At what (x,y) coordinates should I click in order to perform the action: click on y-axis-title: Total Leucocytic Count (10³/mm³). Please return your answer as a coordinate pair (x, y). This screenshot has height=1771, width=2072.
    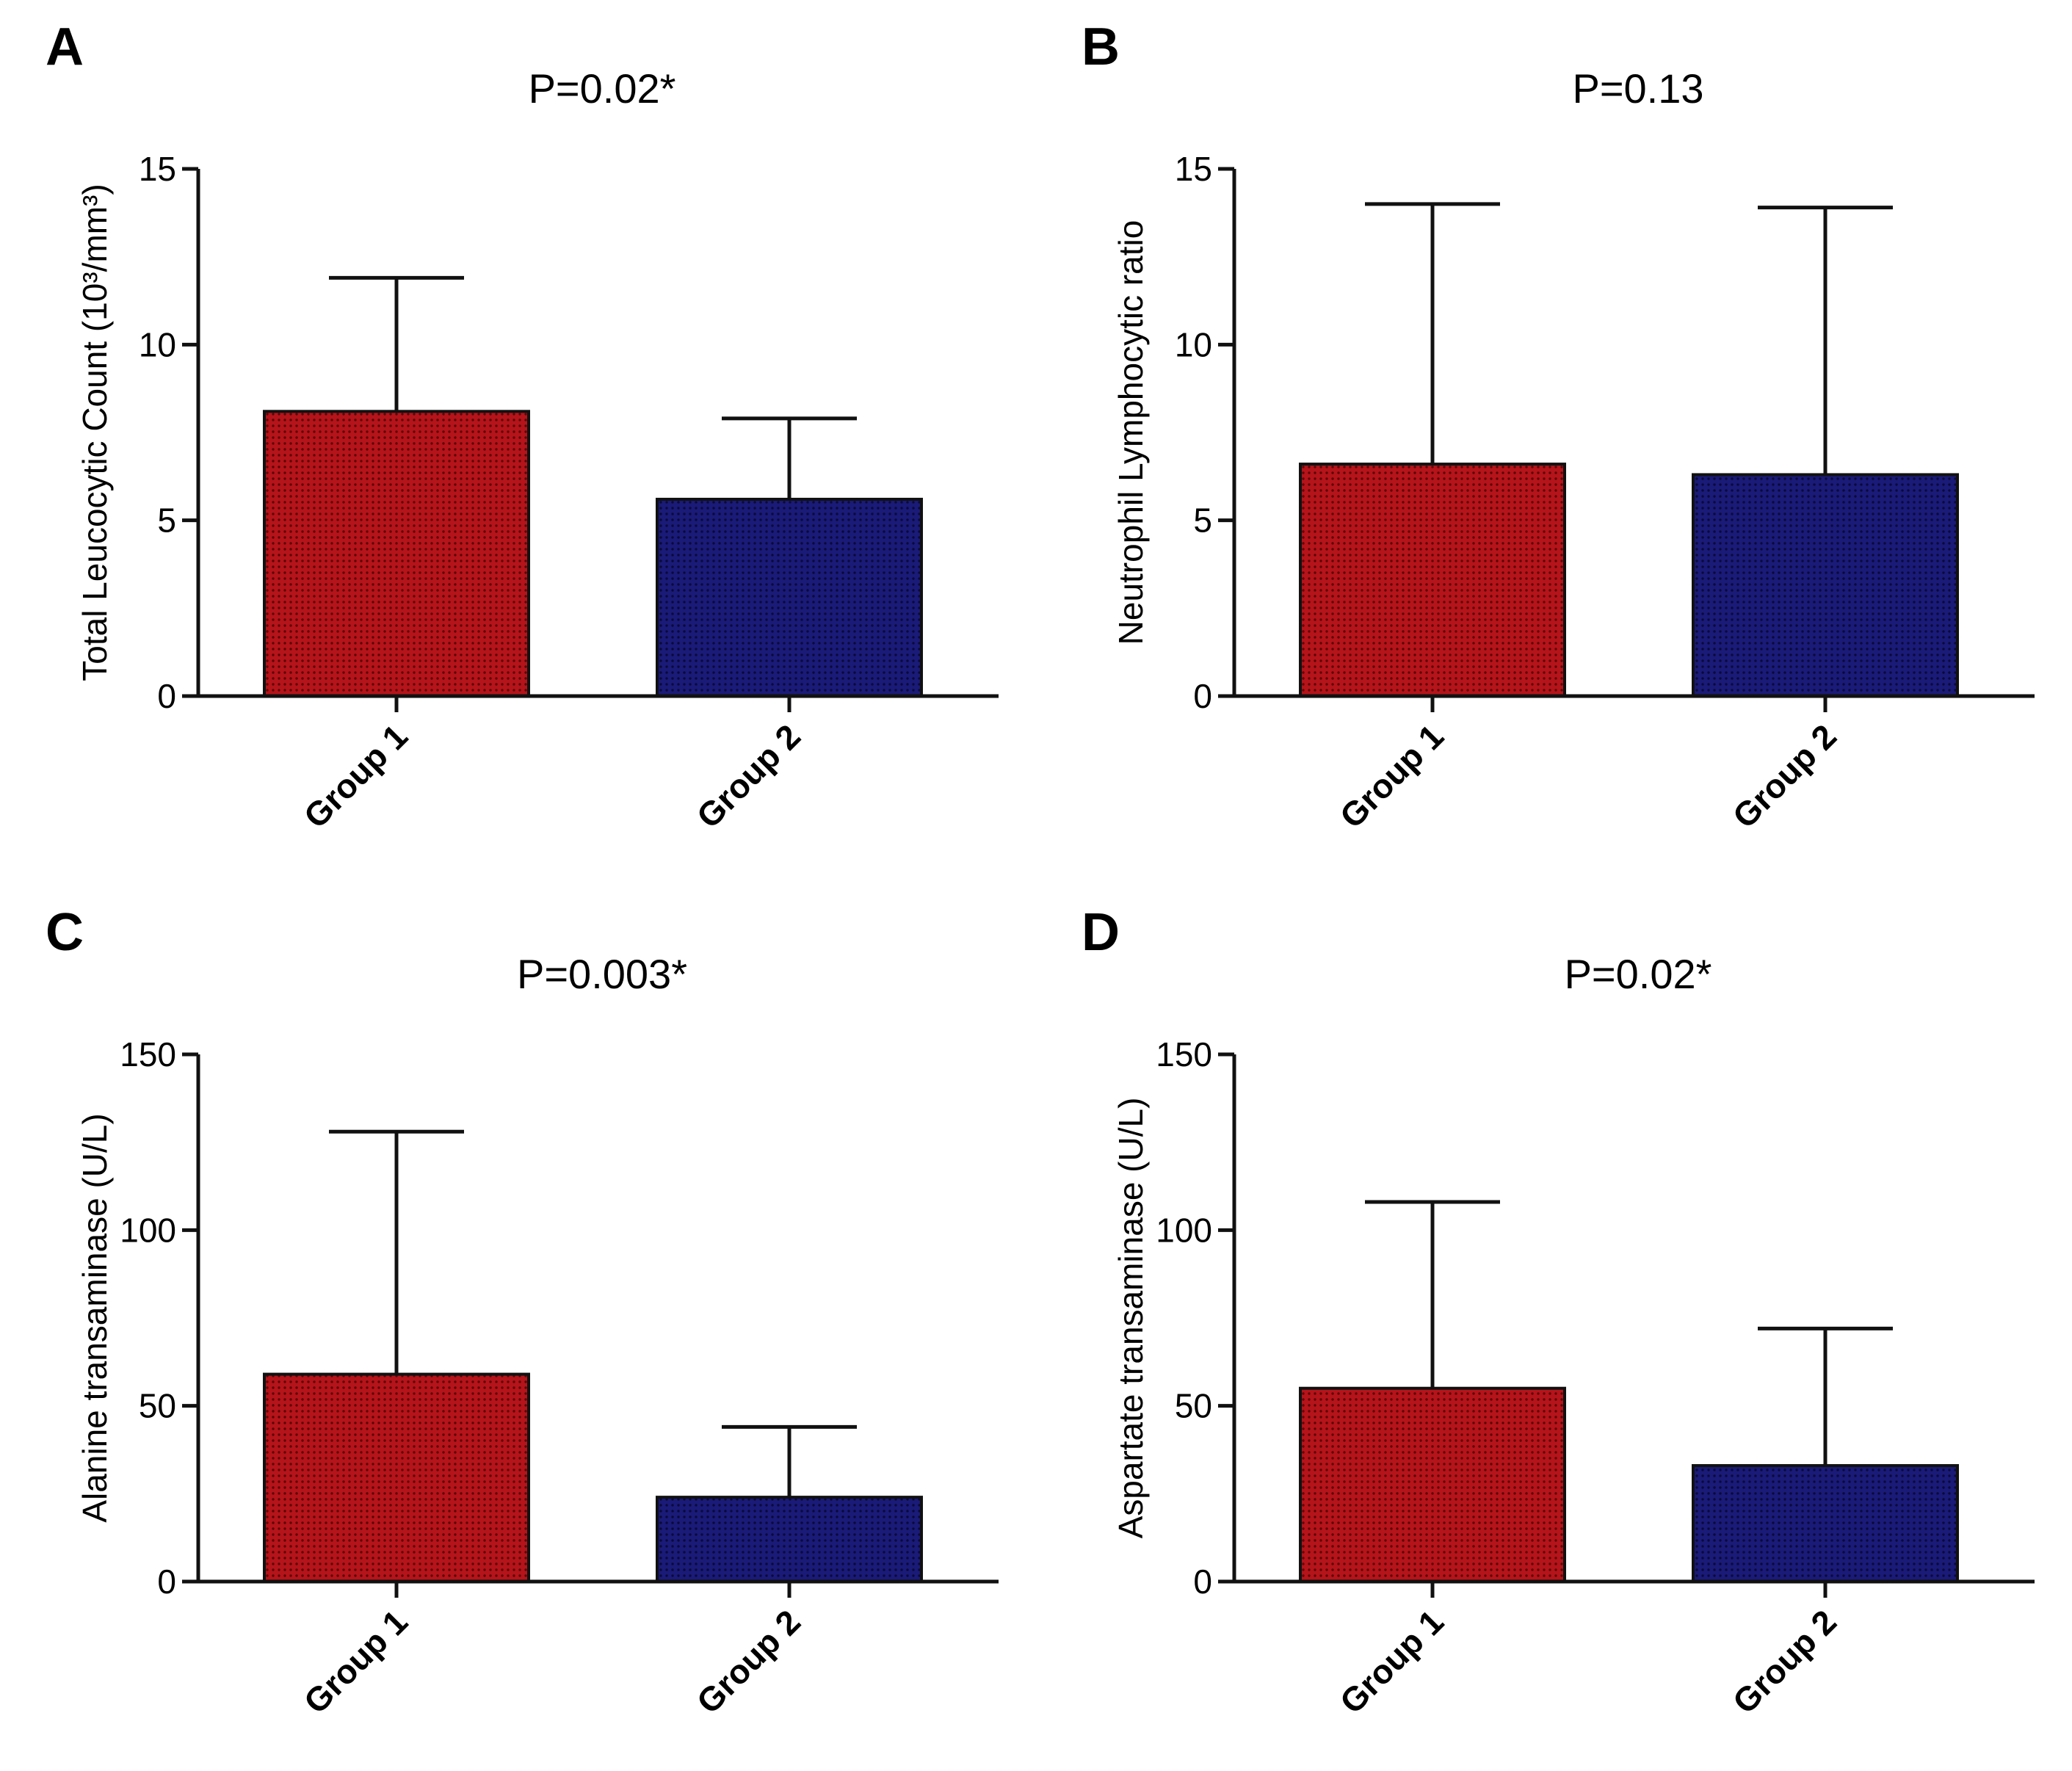
    Looking at the image, I should click on (95, 433).